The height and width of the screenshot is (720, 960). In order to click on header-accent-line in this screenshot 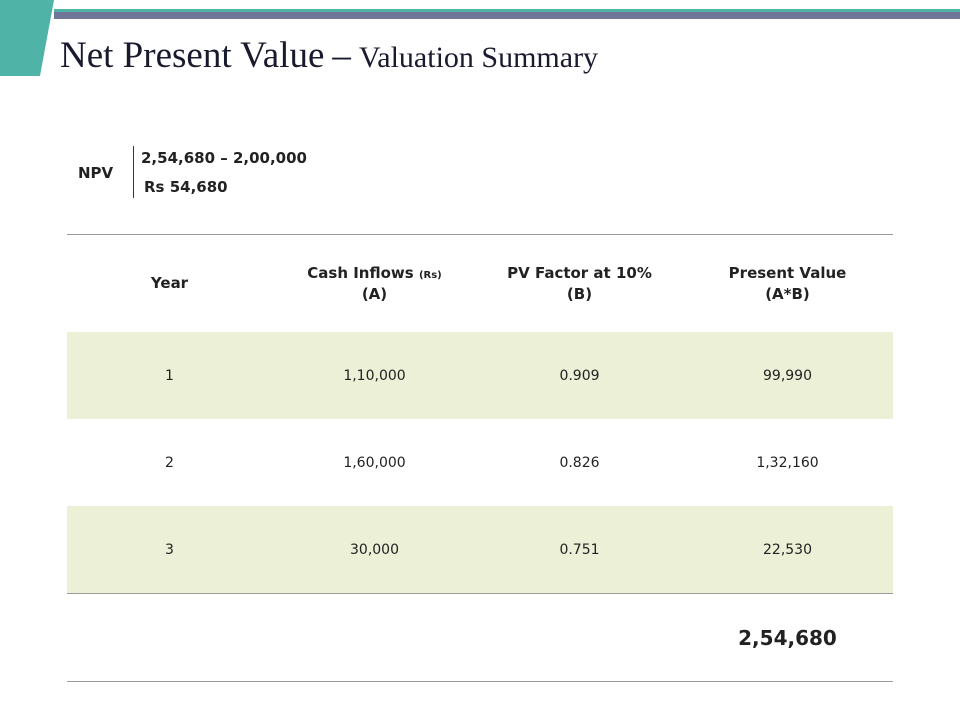, I will do `click(507, 10)`.